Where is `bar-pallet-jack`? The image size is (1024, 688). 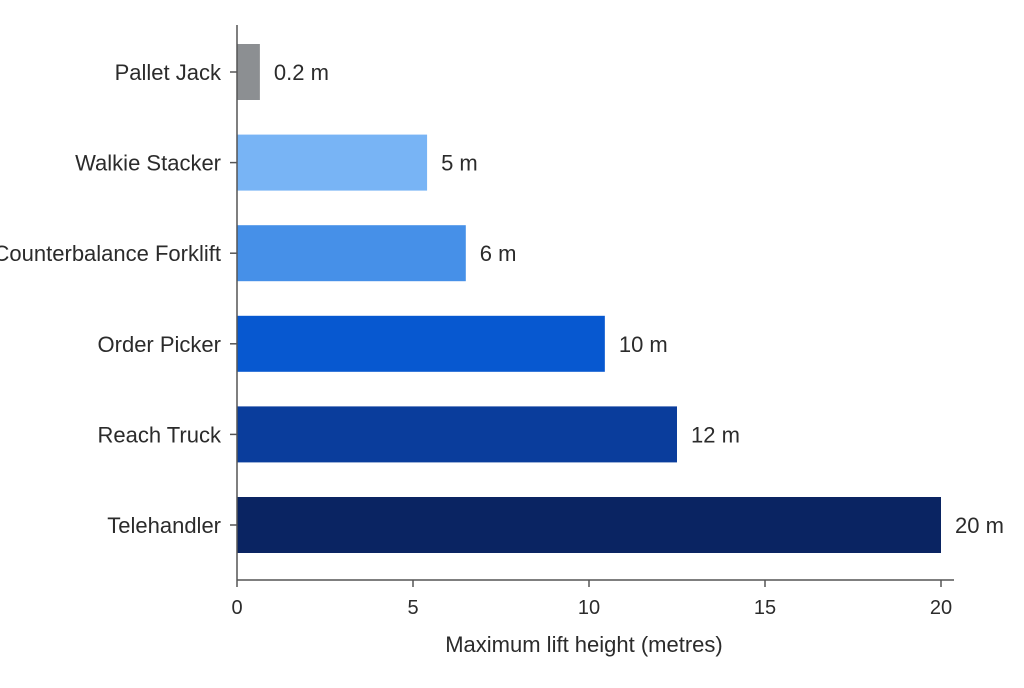 bar-pallet-jack is located at coordinates (248, 72).